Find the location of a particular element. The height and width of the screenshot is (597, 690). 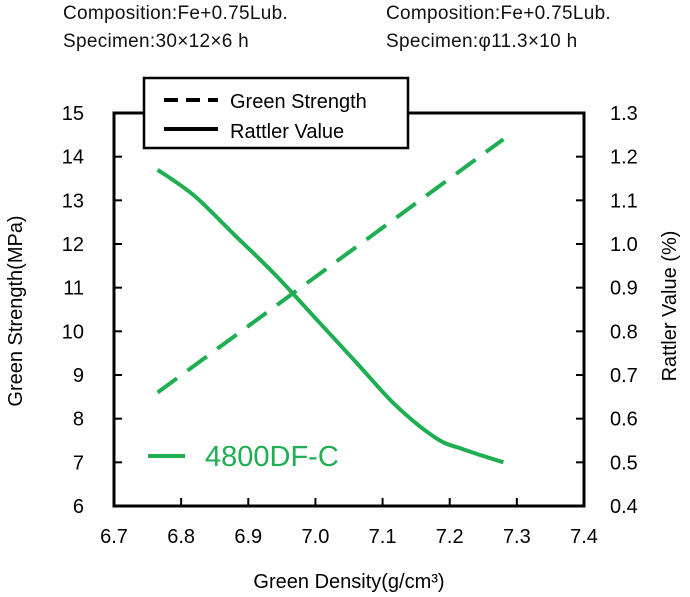

x-tick-label: 7.1 is located at coordinates (383, 537).